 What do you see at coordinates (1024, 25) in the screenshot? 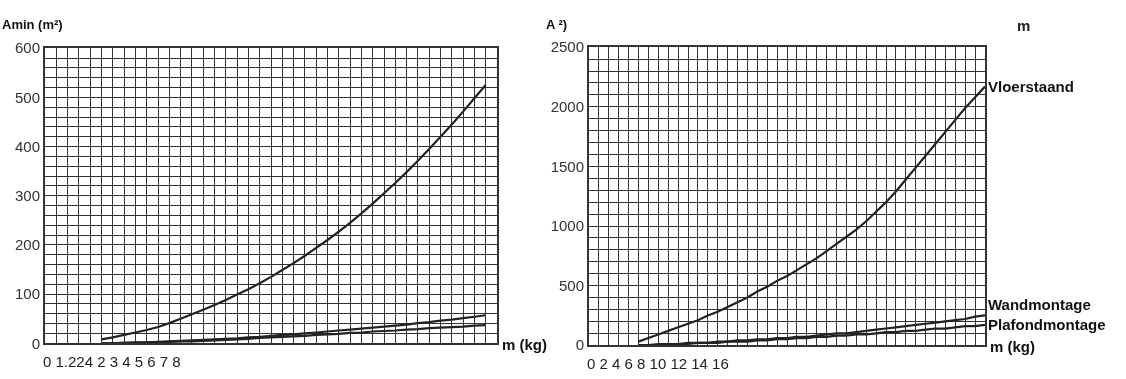
I see `text: m` at bounding box center [1024, 25].